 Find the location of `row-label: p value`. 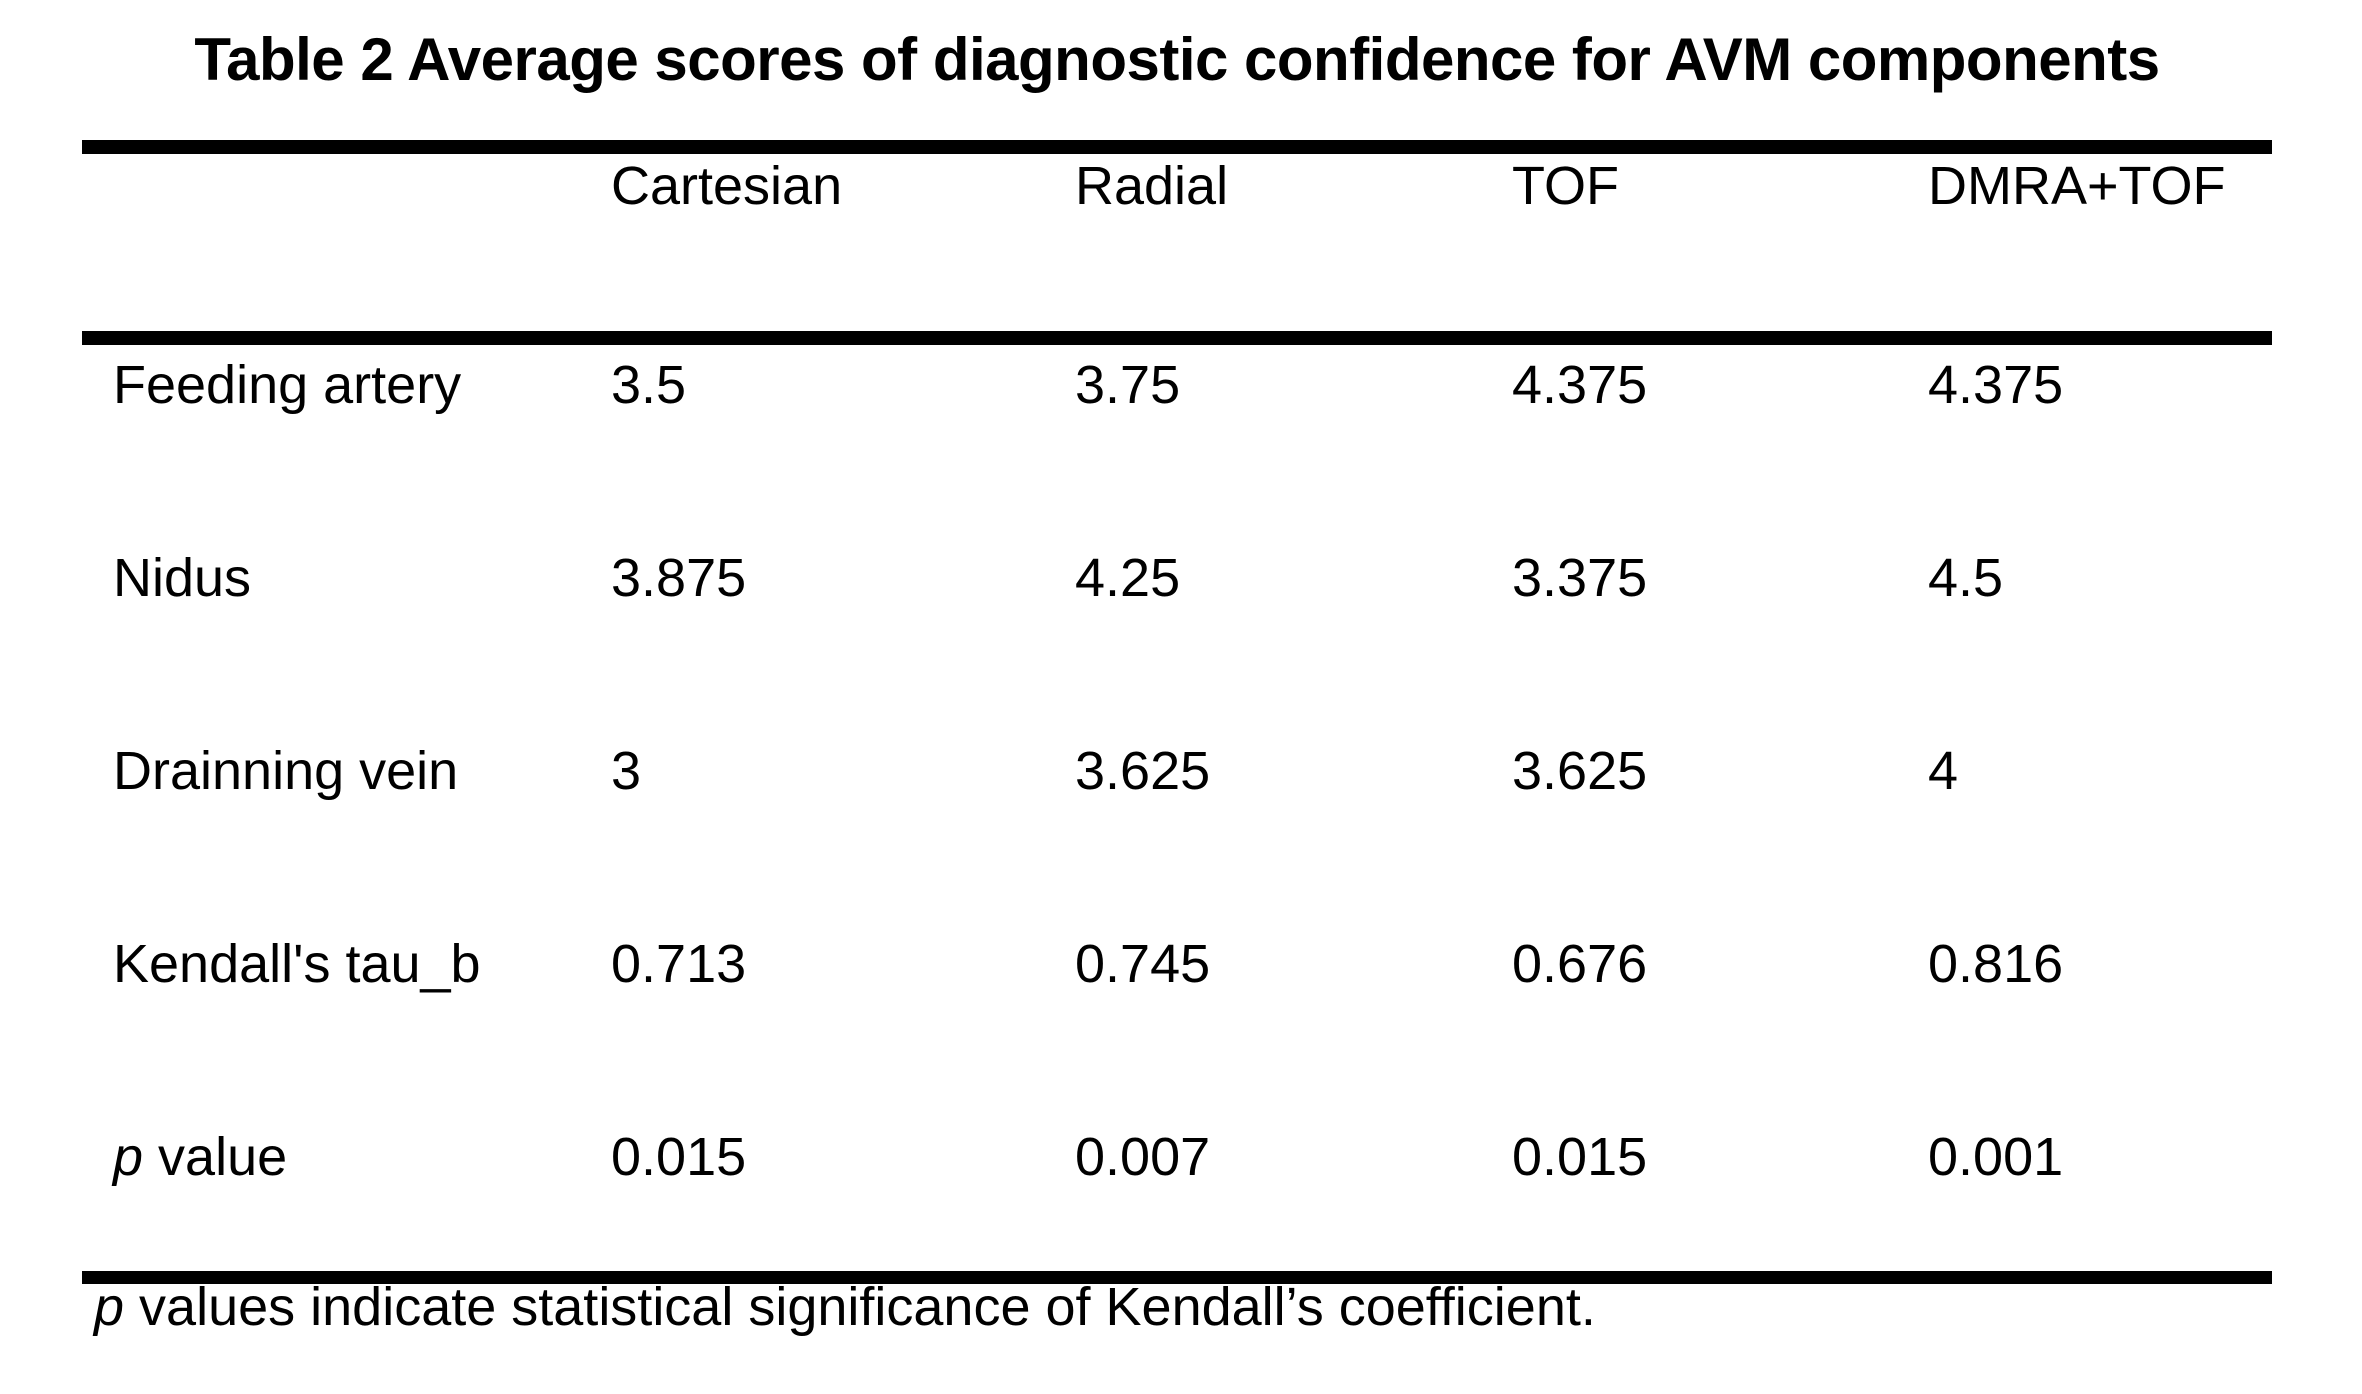

row-label: p value is located at coordinates (200, 1157).